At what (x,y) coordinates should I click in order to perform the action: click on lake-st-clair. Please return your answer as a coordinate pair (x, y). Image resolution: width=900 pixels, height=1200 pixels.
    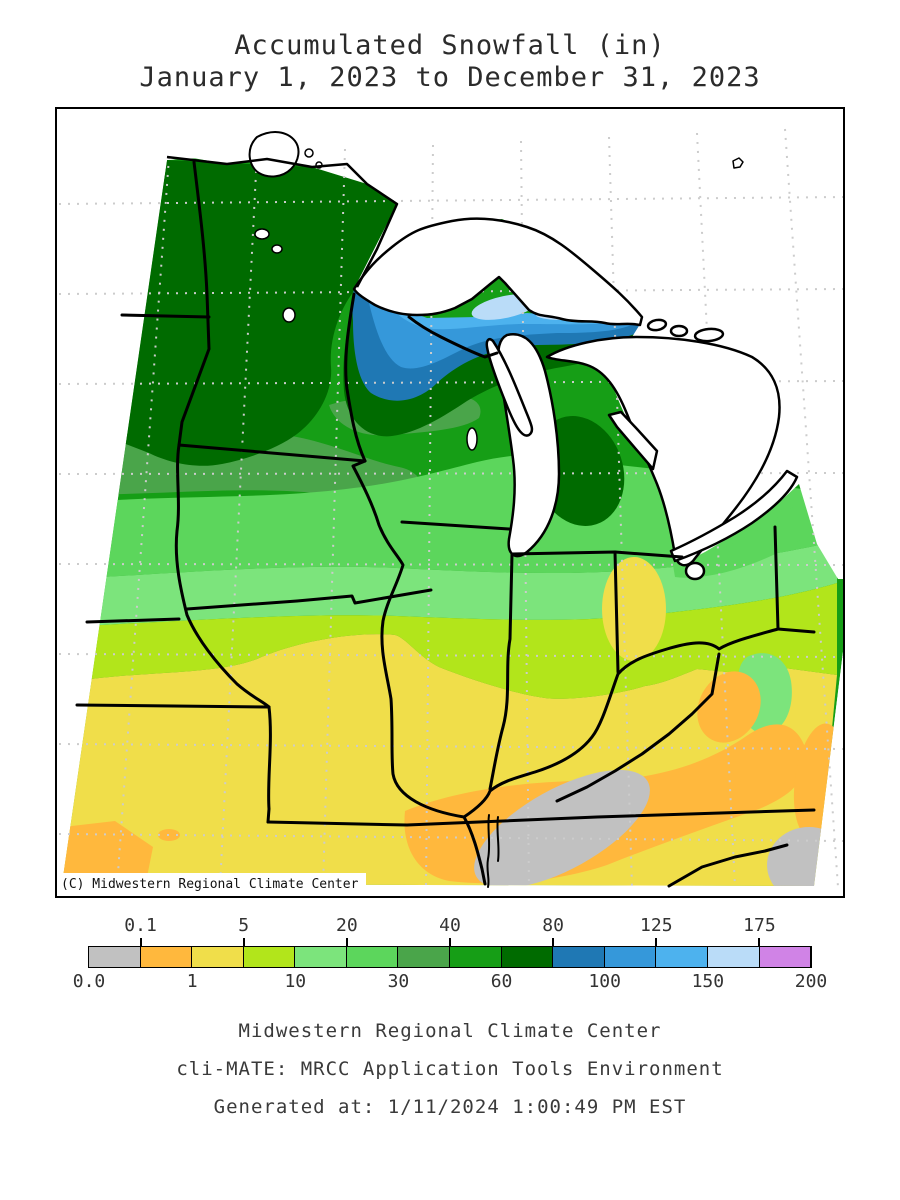
    Looking at the image, I should click on (695, 571).